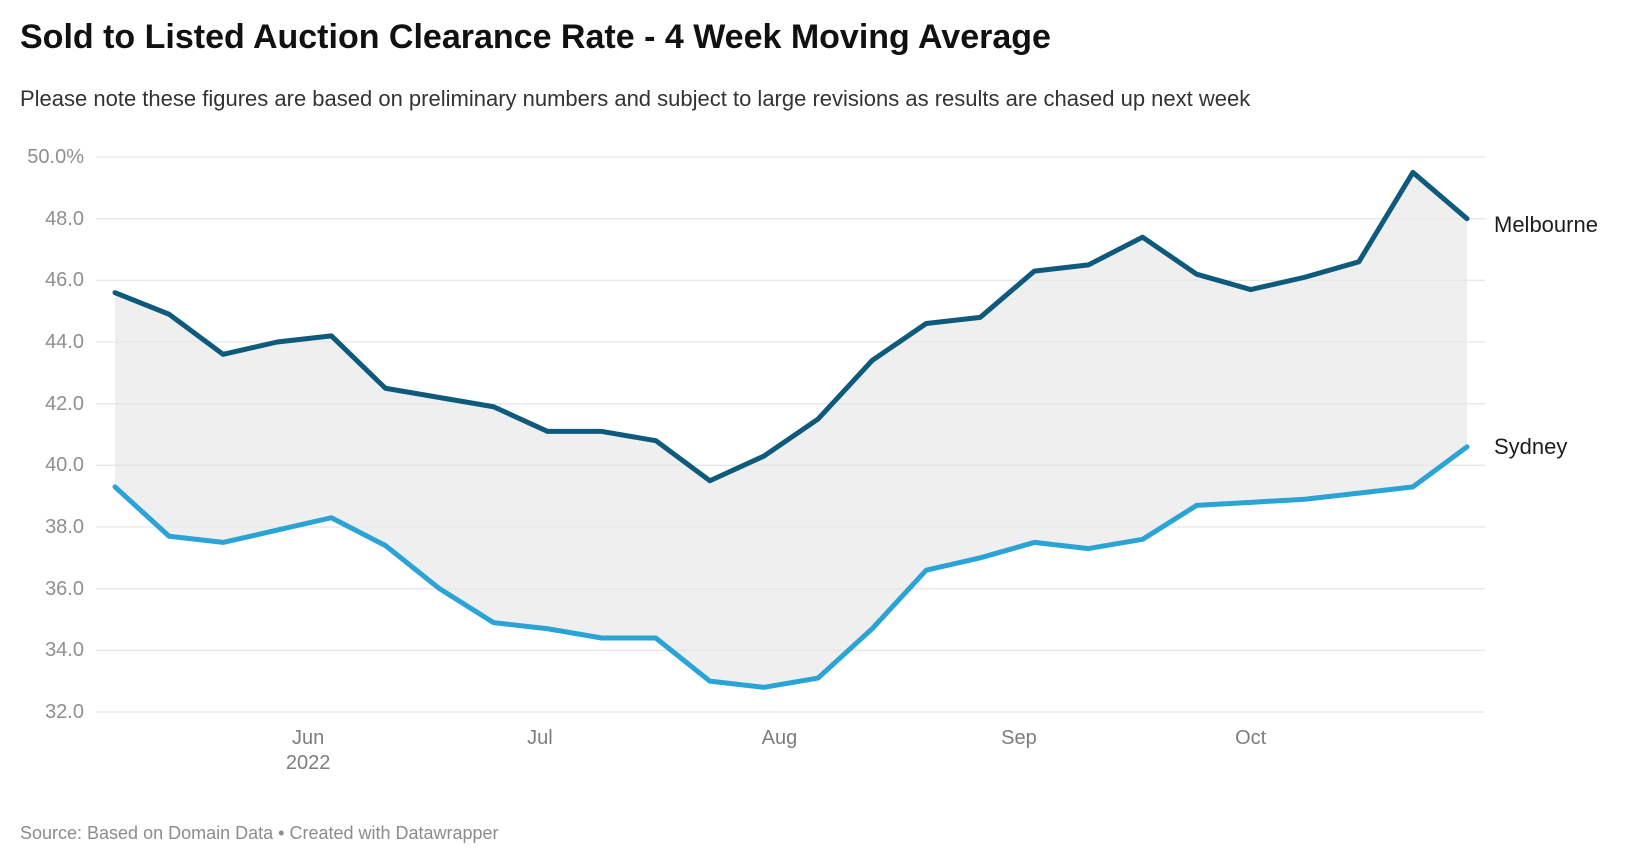  I want to click on y-axis-label: 46.0, so click(64, 280).